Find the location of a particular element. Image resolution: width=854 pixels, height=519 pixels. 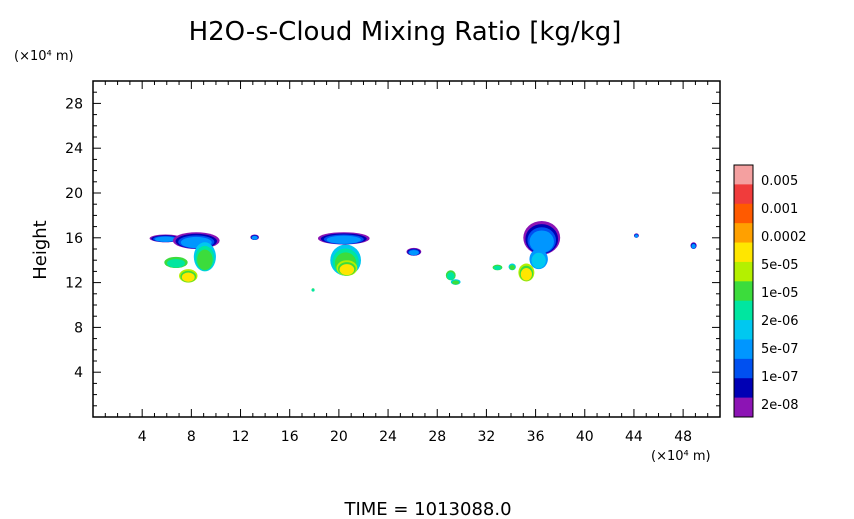

y-tick-label: 8 is located at coordinates (78, 328).